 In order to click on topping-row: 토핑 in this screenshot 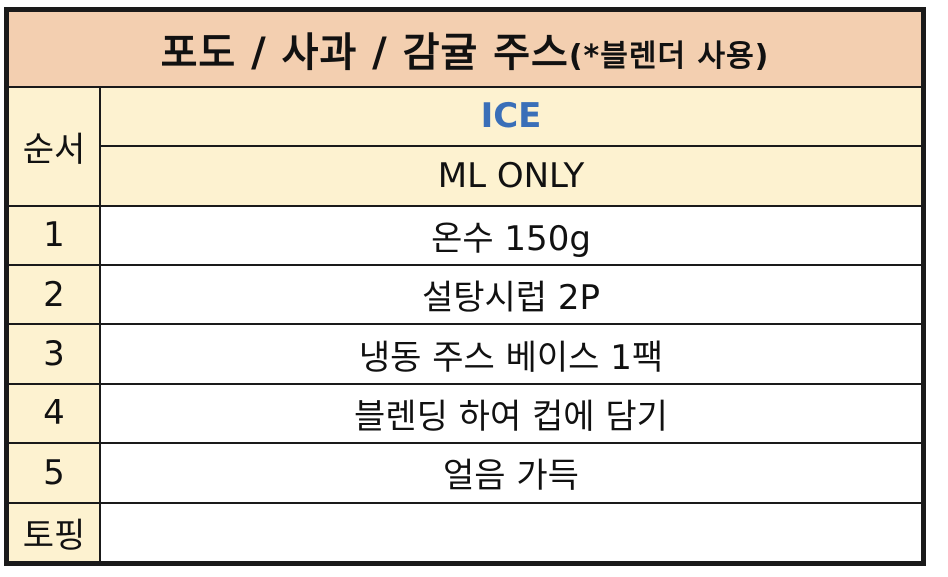, I will do `click(465, 532)`.